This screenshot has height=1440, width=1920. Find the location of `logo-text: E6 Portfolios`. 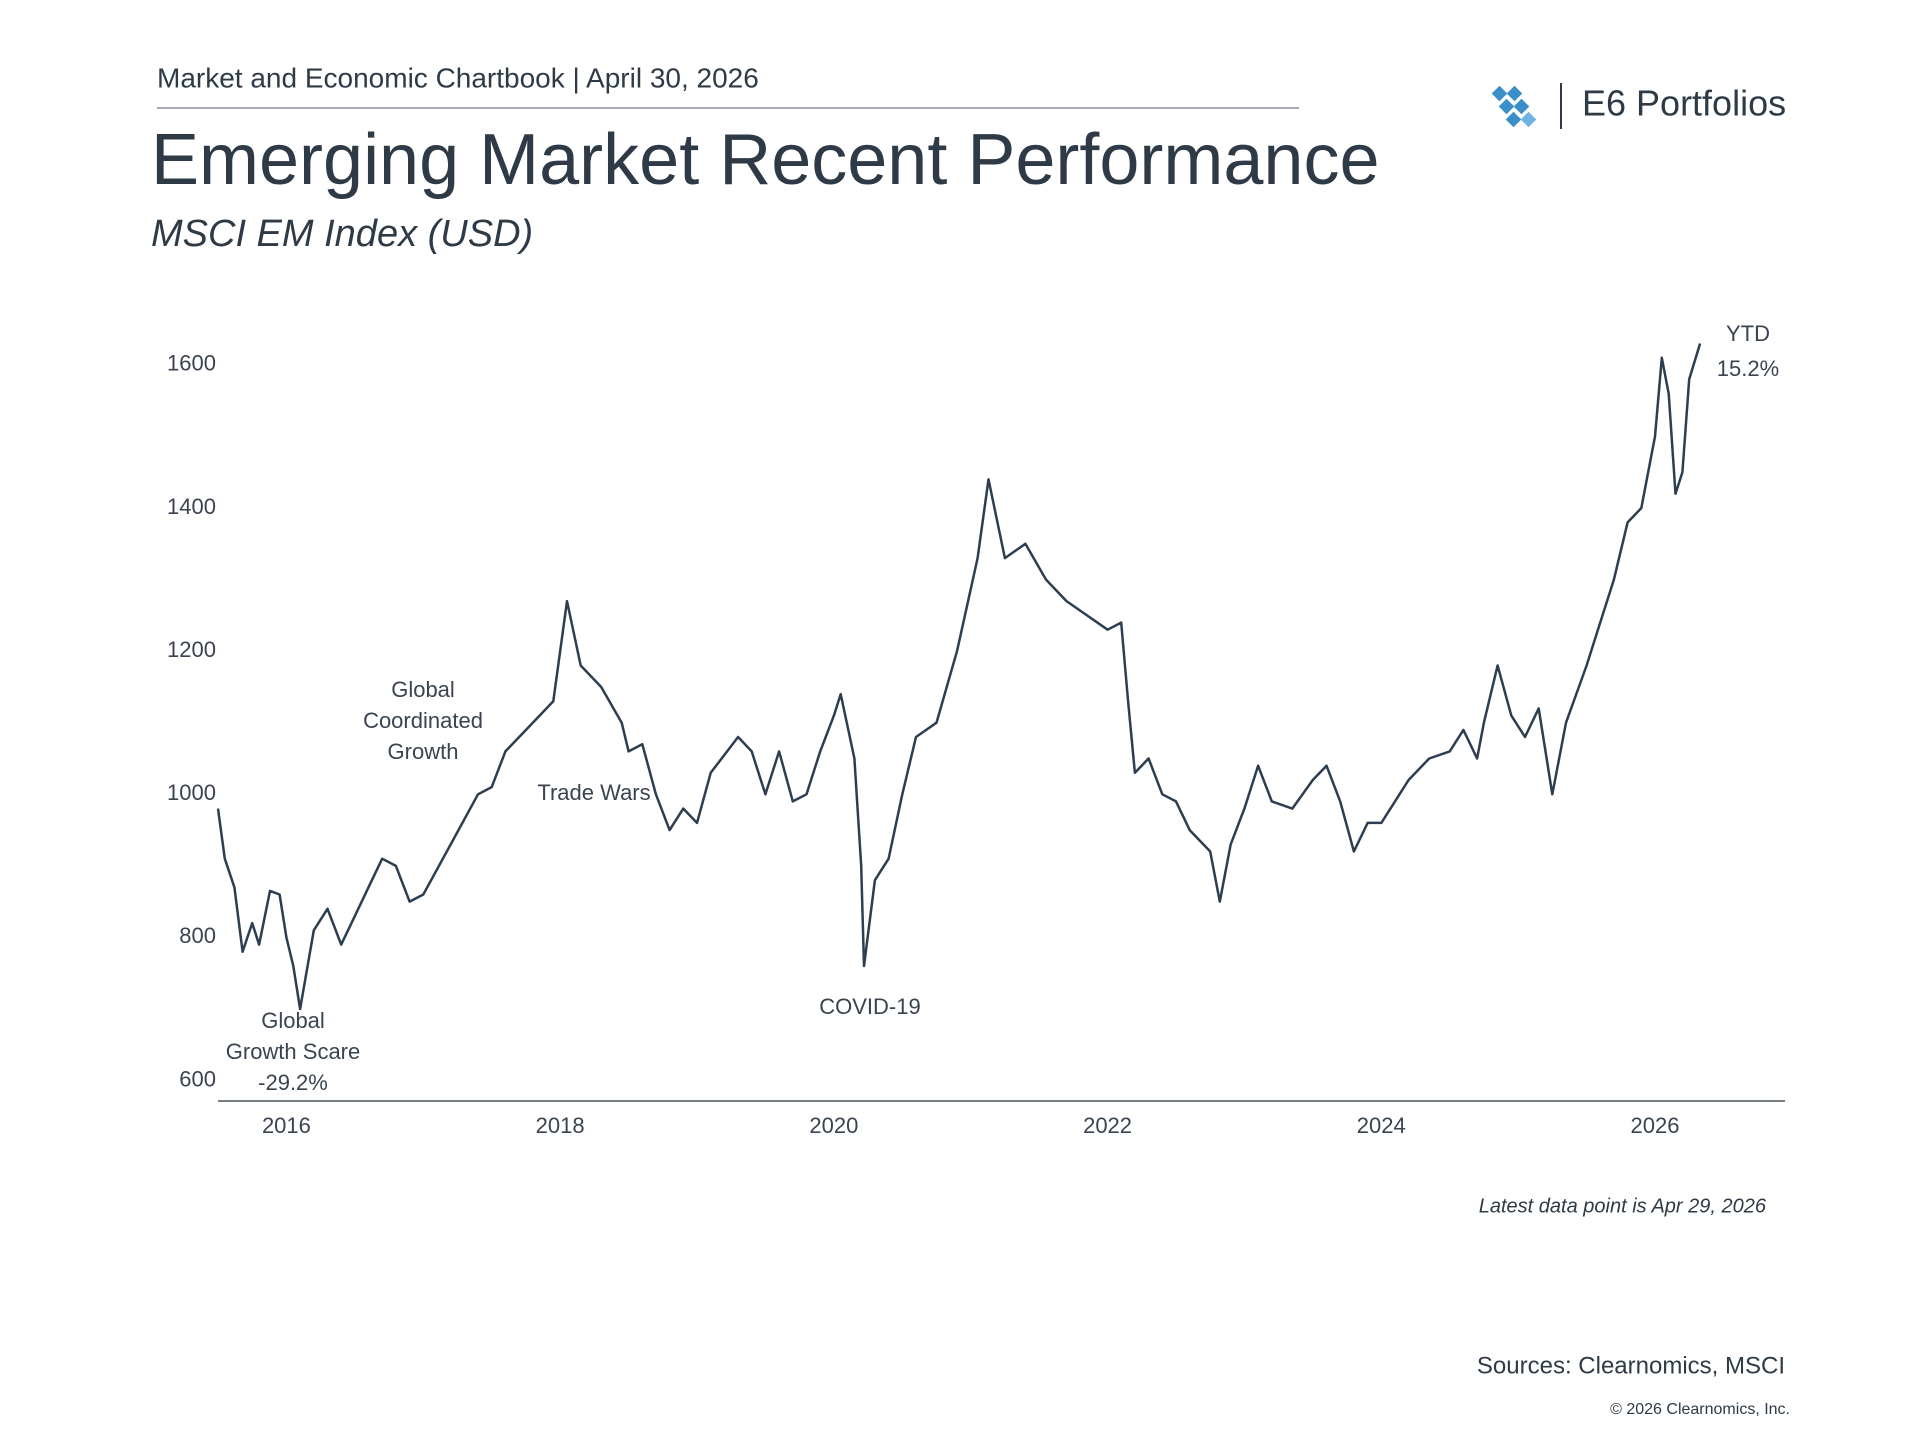

logo-text: E6 Portfolios is located at coordinates (1684, 103).